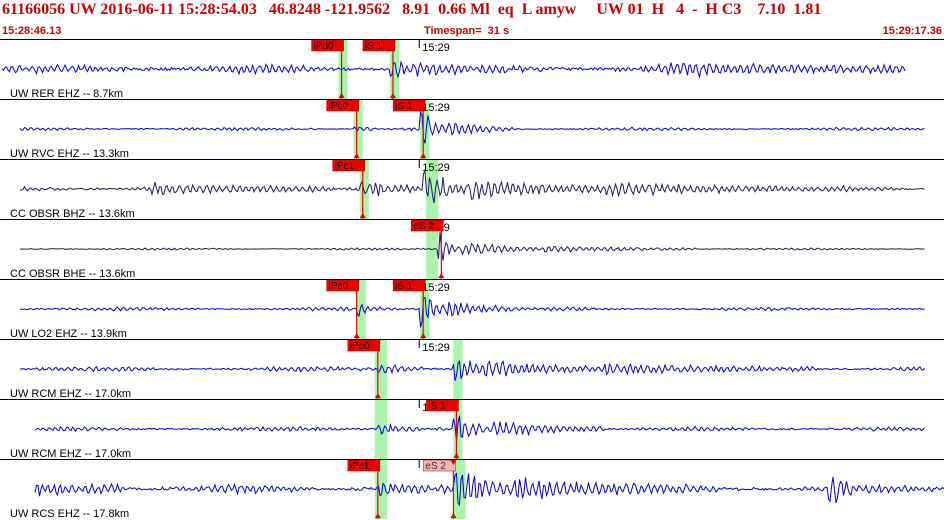  I want to click on seismogram-panel-8: 15:29iPc1eS 2UW RCS EHZ -- 17.8km, so click(472, 489).